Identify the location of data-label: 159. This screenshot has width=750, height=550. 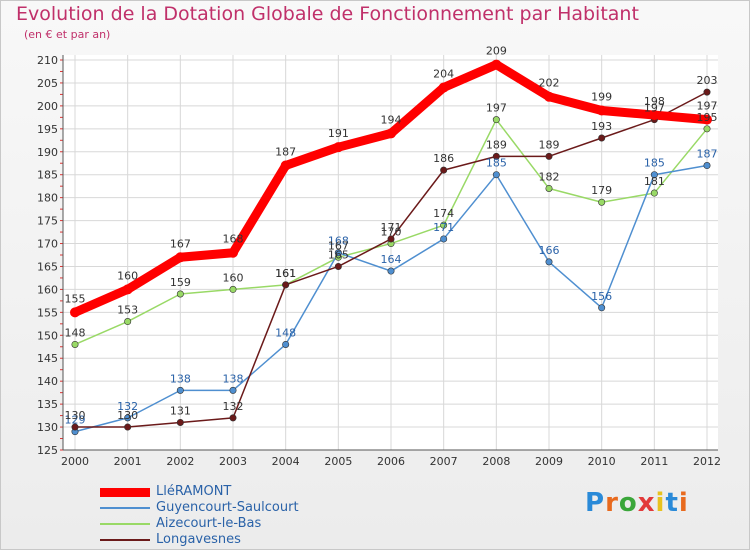
(180, 282).